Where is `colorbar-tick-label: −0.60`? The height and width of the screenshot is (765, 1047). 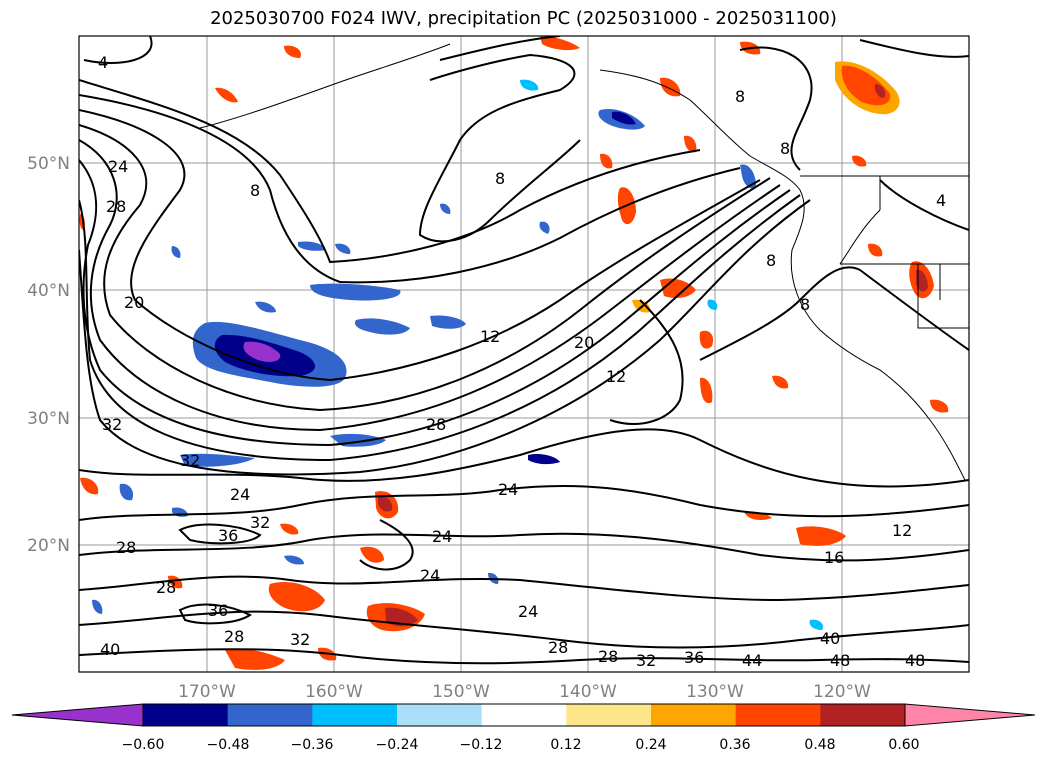 colorbar-tick-label: −0.60 is located at coordinates (143, 745).